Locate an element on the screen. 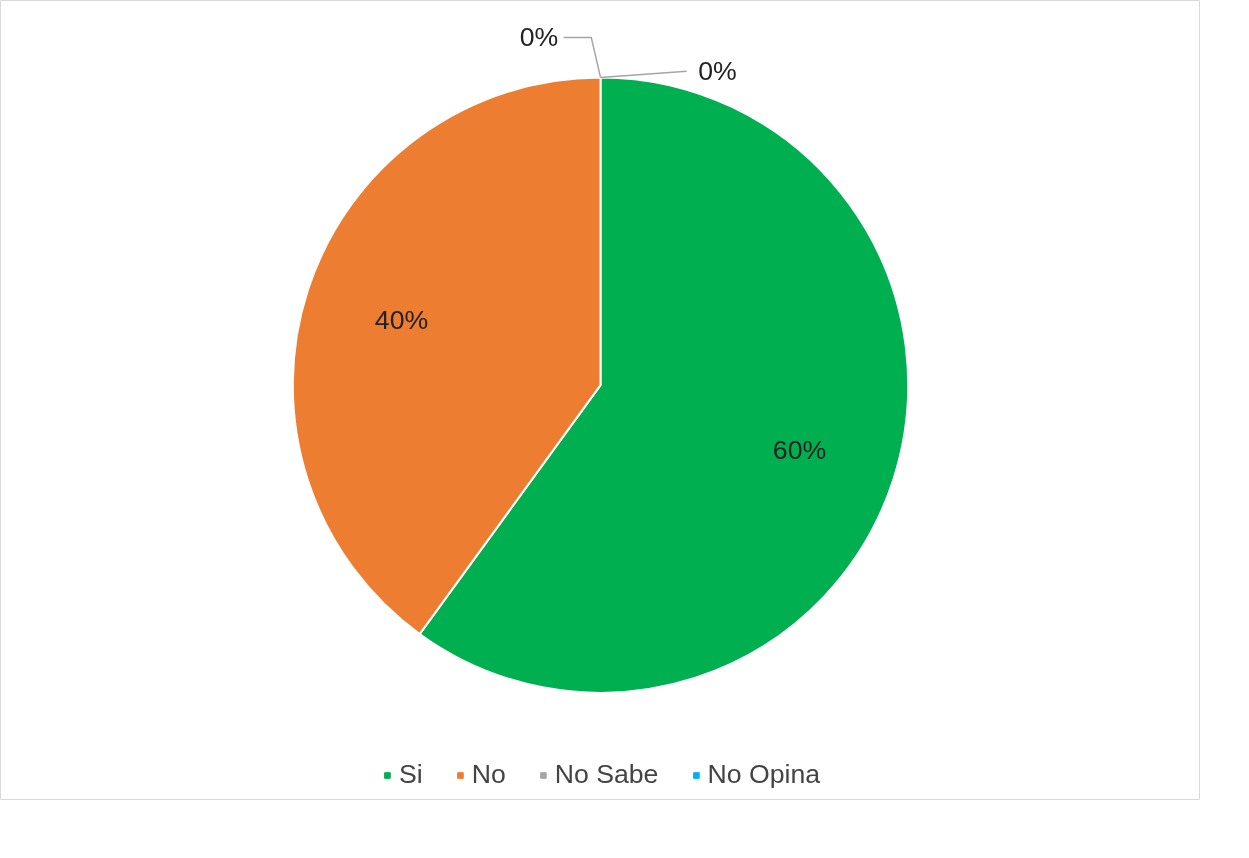 The width and height of the screenshot is (1249, 858). legend-label: No Sabe is located at coordinates (606, 774).